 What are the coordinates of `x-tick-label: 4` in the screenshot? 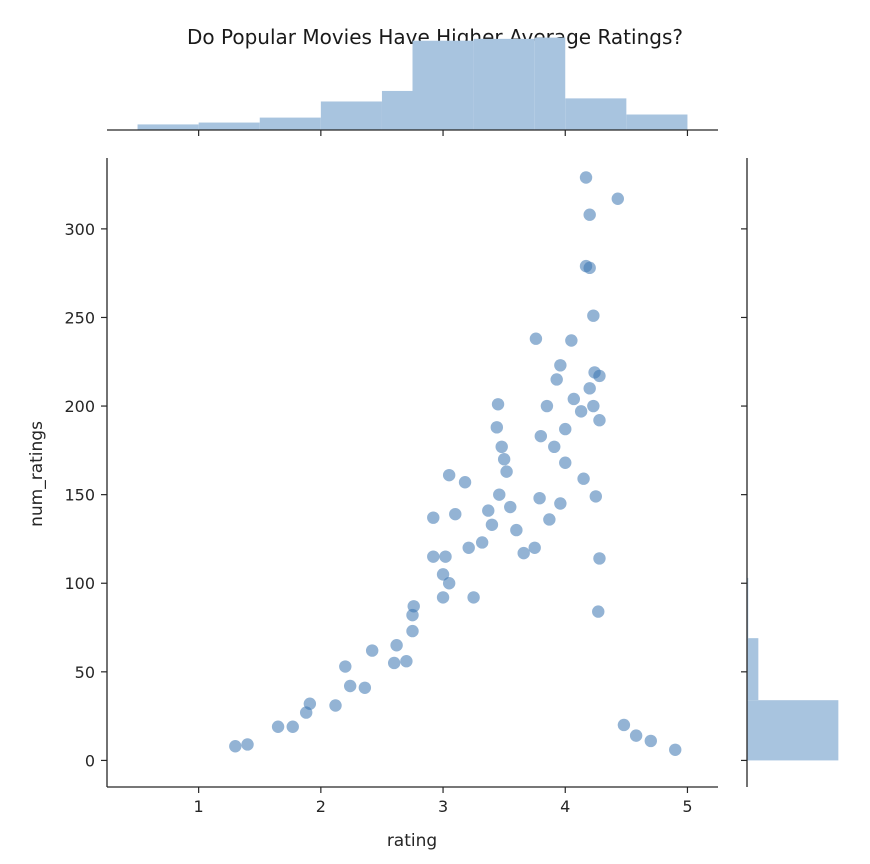 It's located at (565, 806).